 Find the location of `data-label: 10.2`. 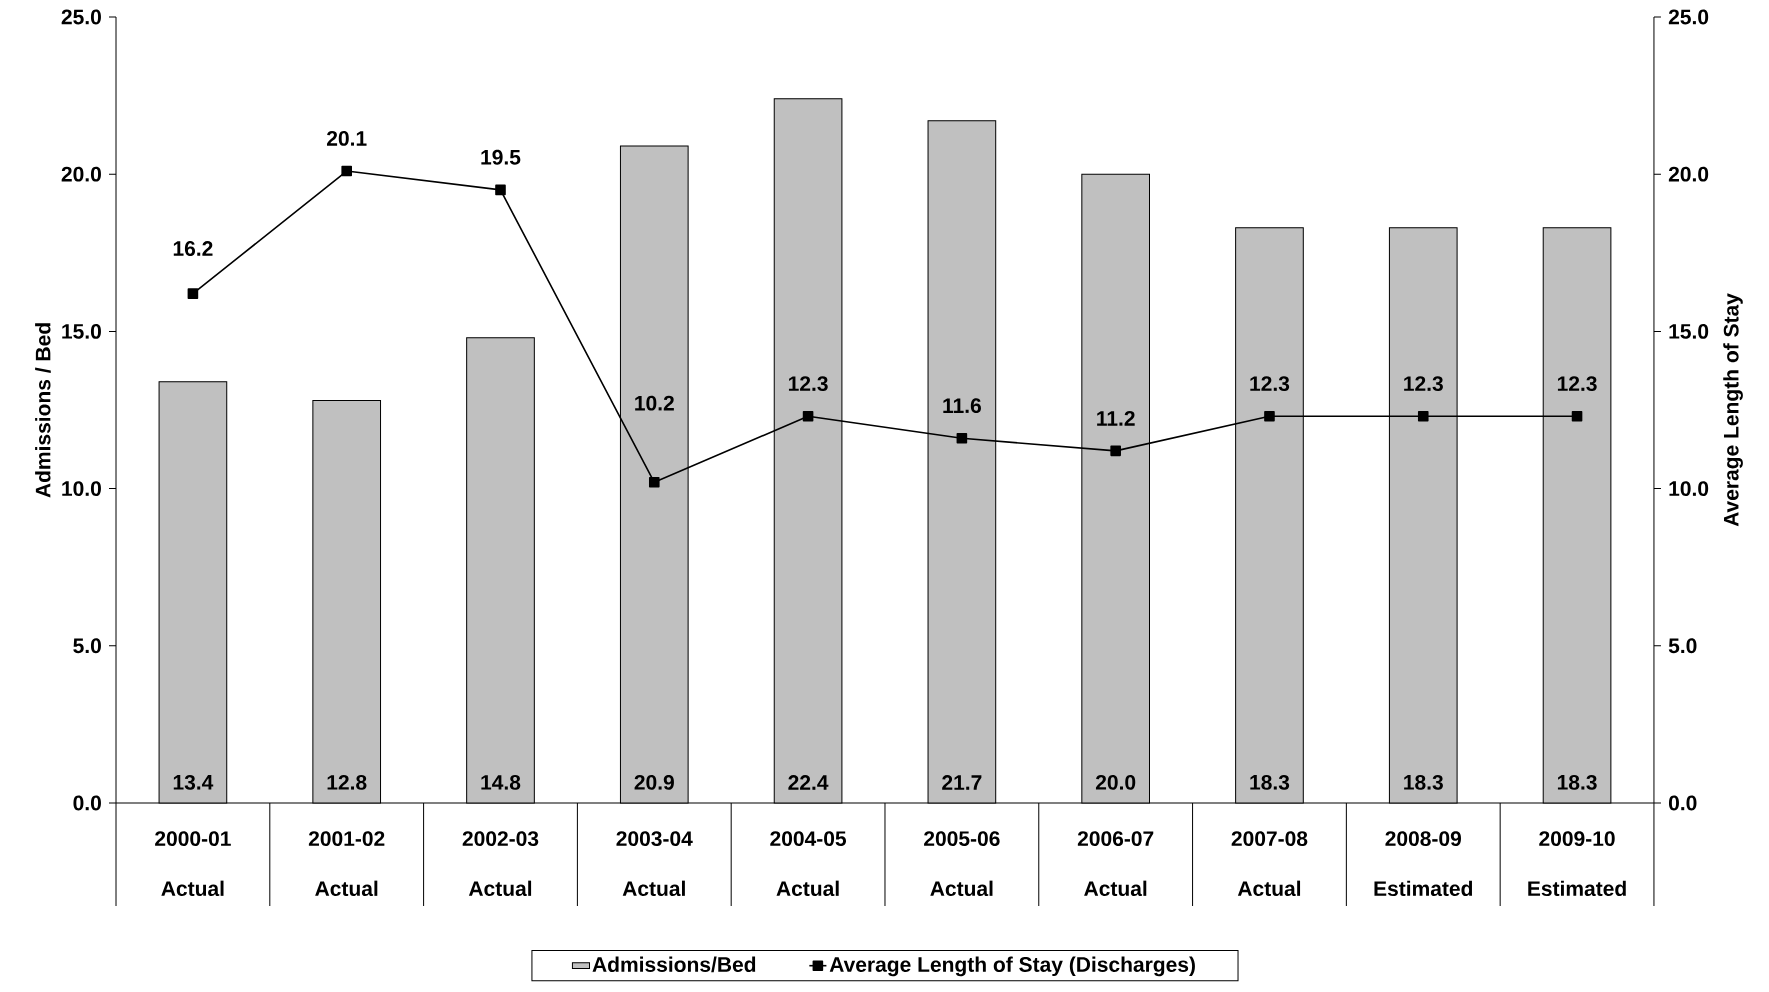

data-label: 10.2 is located at coordinates (654, 403).